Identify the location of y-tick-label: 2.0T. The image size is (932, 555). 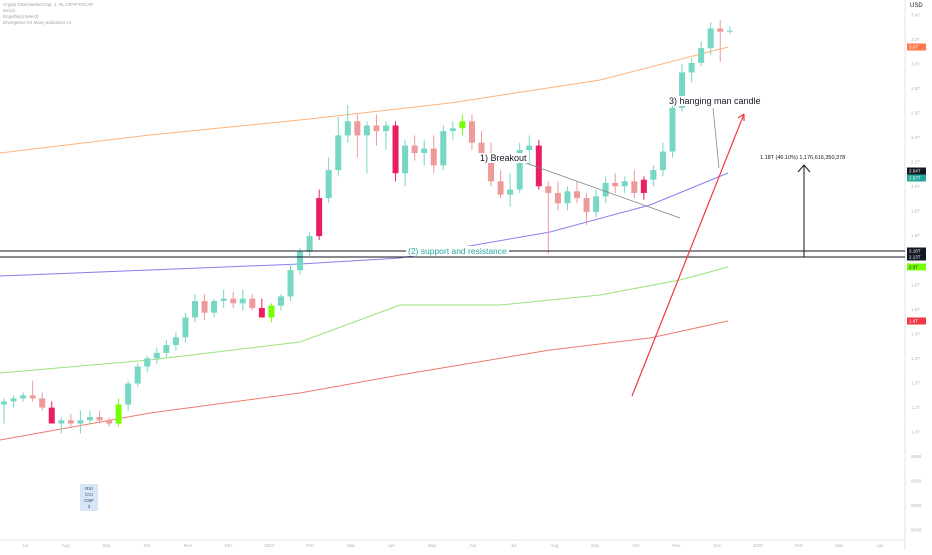
(915, 186).